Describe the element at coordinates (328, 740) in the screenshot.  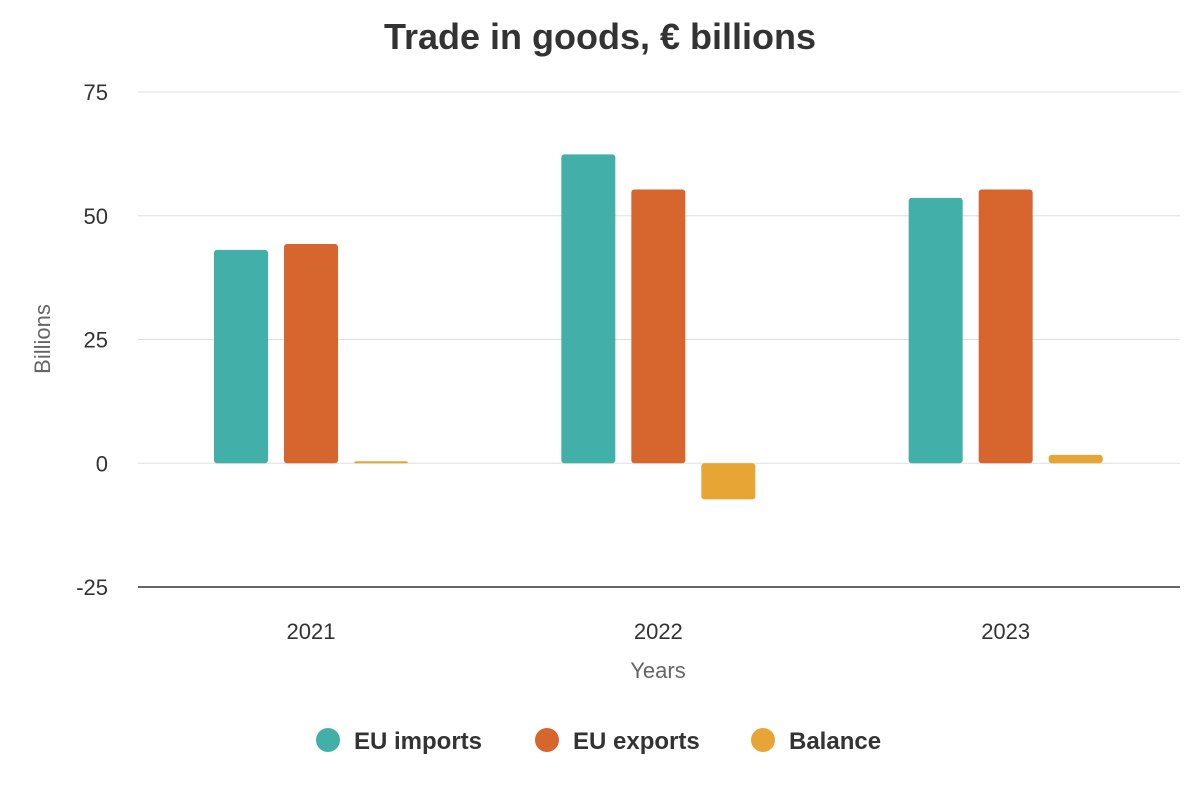
I see `legend-marker-eu-imports` at that location.